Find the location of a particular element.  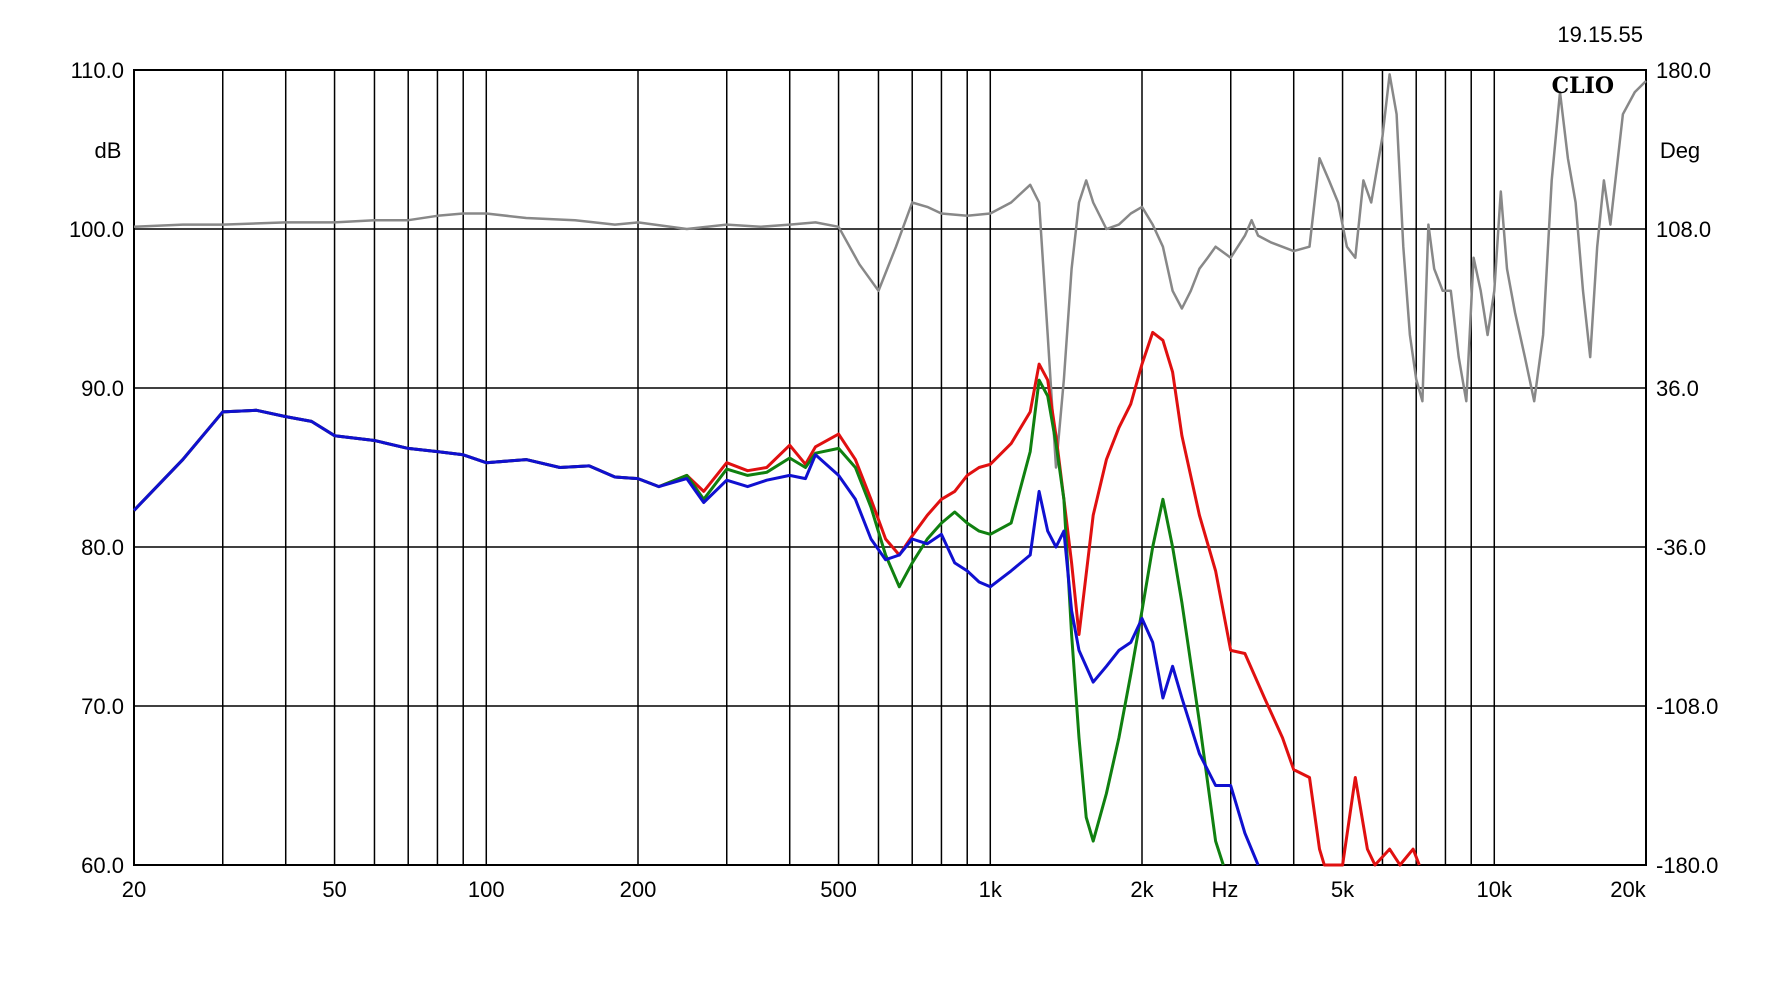

y-tick-label: 60.0 is located at coordinates (102, 865).